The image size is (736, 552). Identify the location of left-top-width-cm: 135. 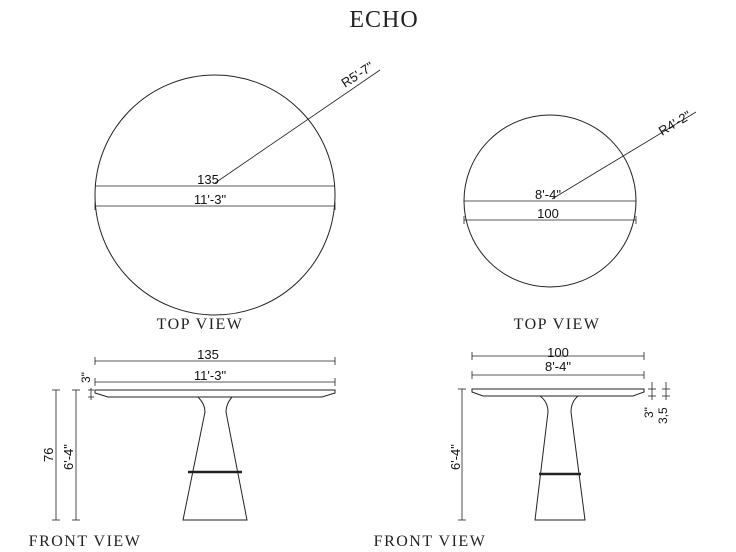
(208, 179).